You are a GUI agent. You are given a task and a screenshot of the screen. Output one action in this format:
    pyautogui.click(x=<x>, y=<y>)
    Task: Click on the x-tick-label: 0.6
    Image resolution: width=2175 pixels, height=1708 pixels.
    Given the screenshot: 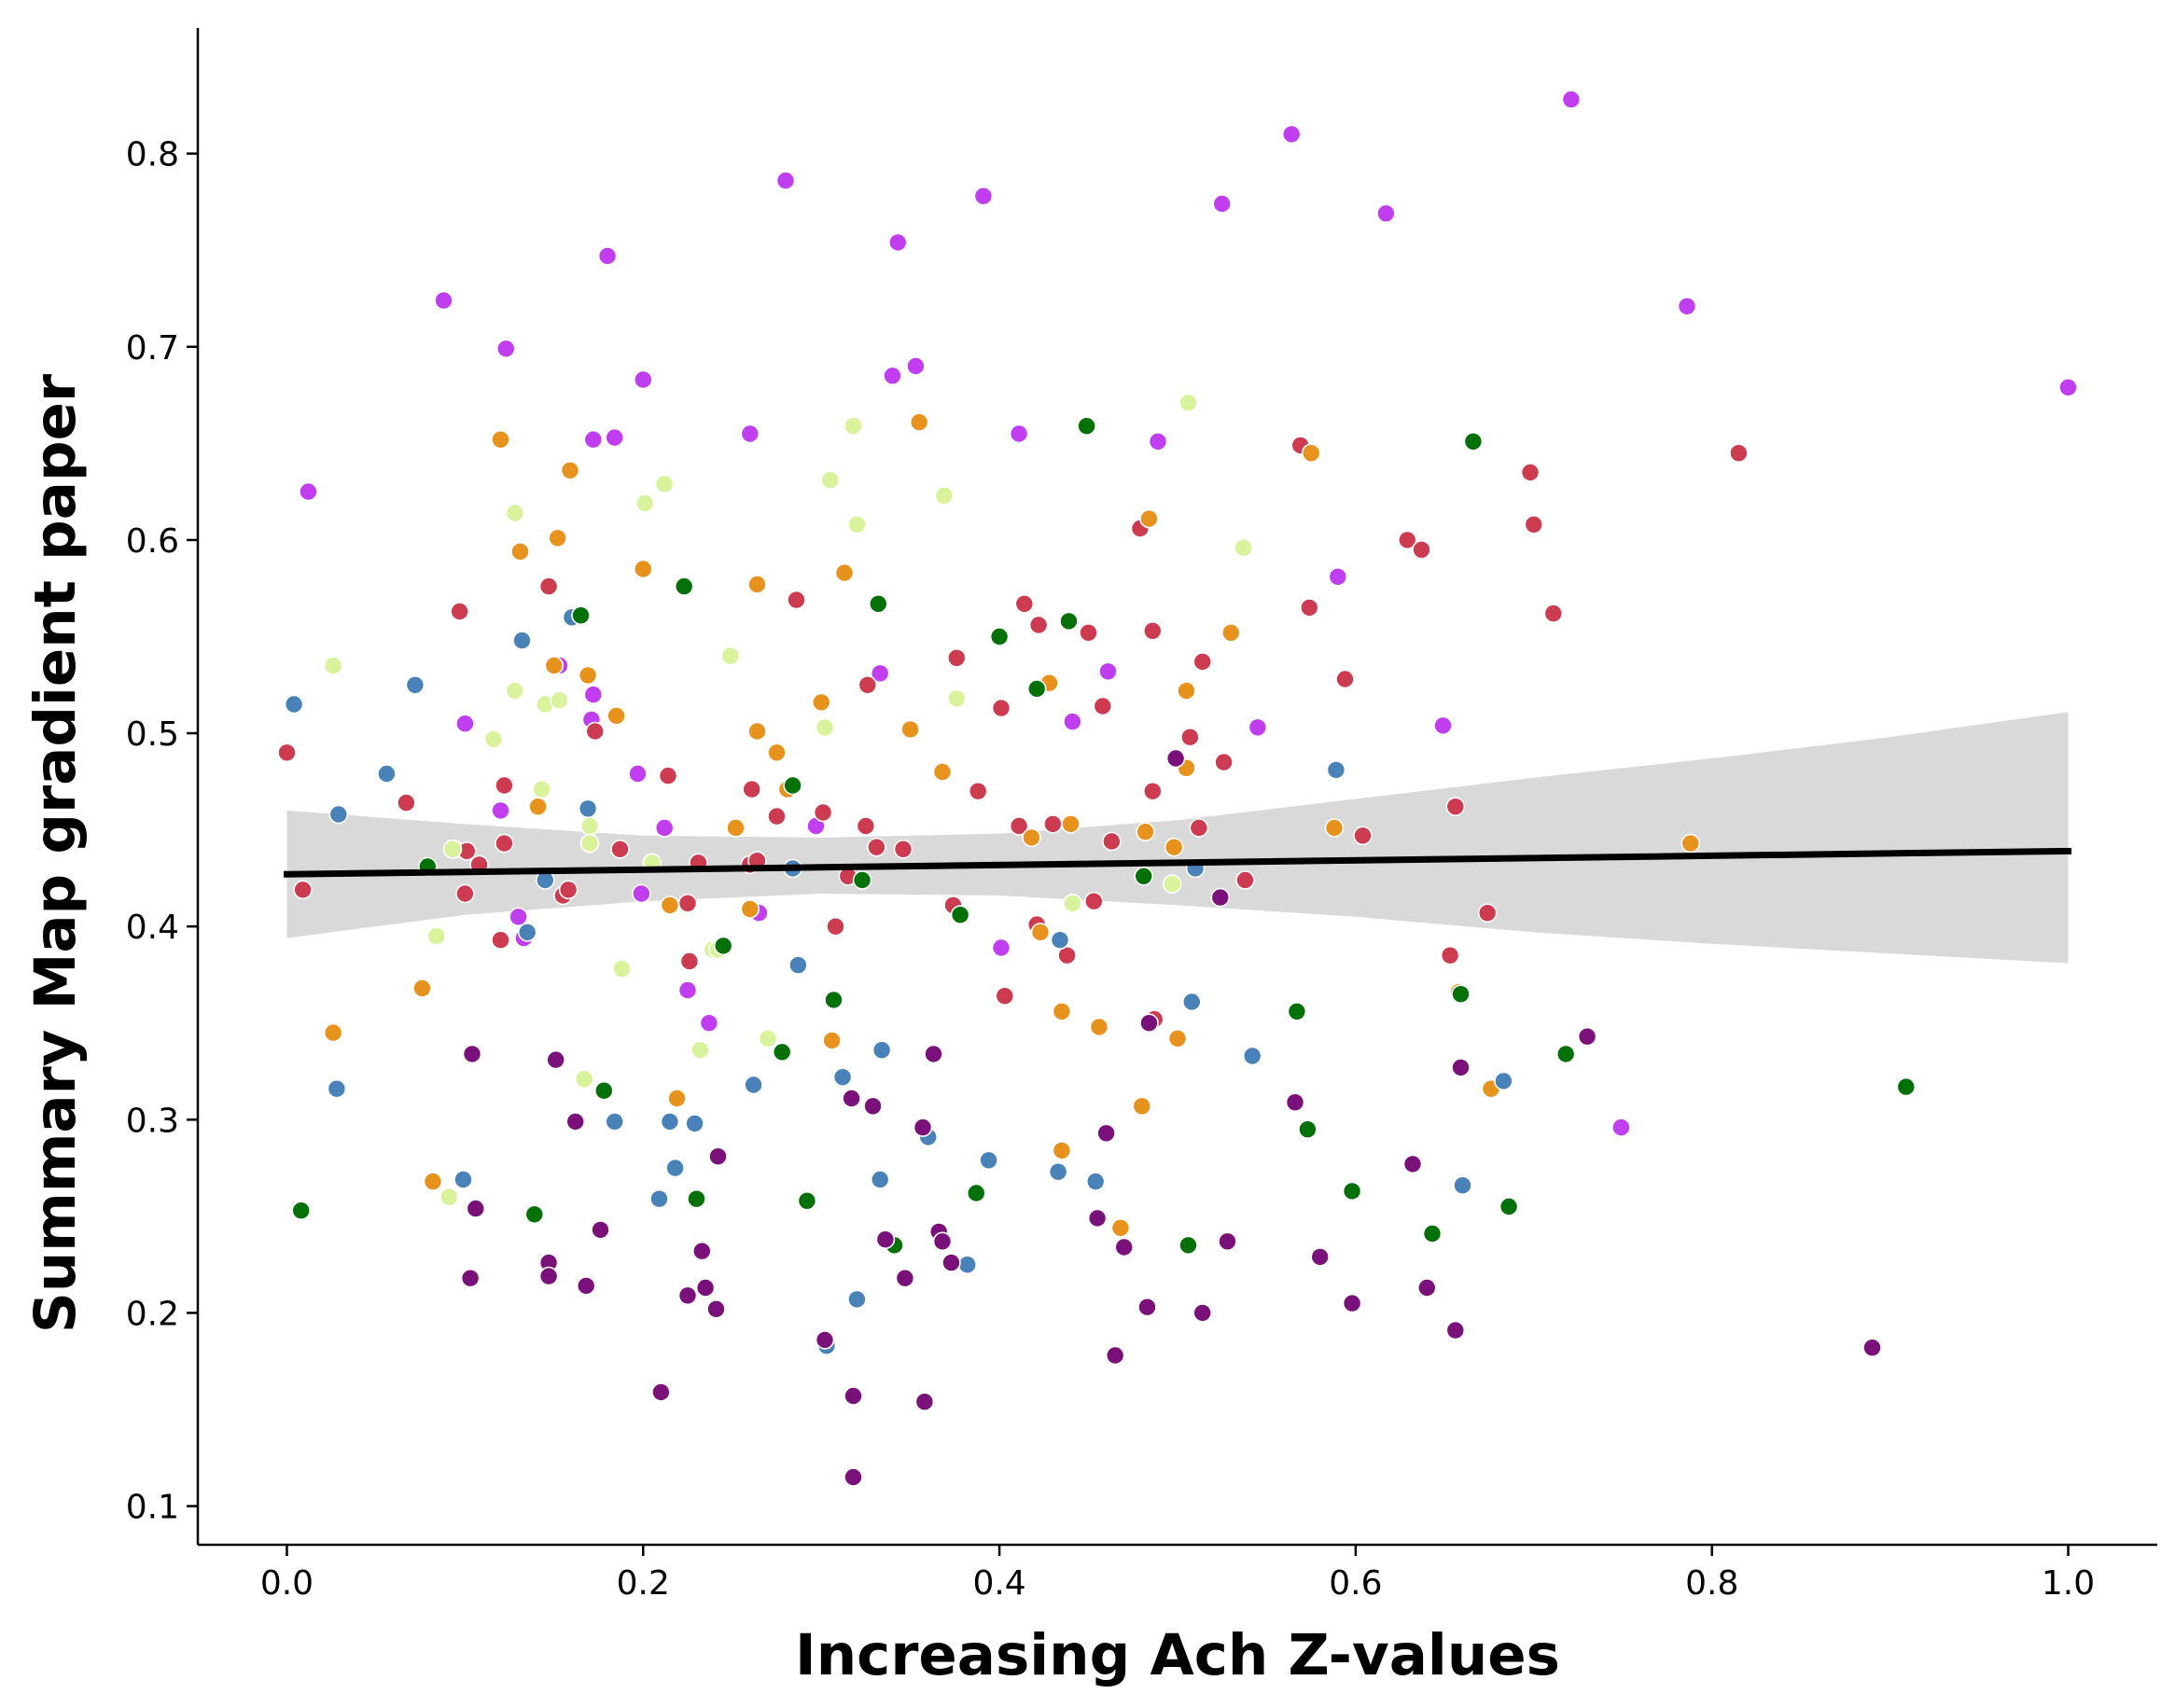 What is the action you would take?
    pyautogui.click(x=1355, y=1583)
    